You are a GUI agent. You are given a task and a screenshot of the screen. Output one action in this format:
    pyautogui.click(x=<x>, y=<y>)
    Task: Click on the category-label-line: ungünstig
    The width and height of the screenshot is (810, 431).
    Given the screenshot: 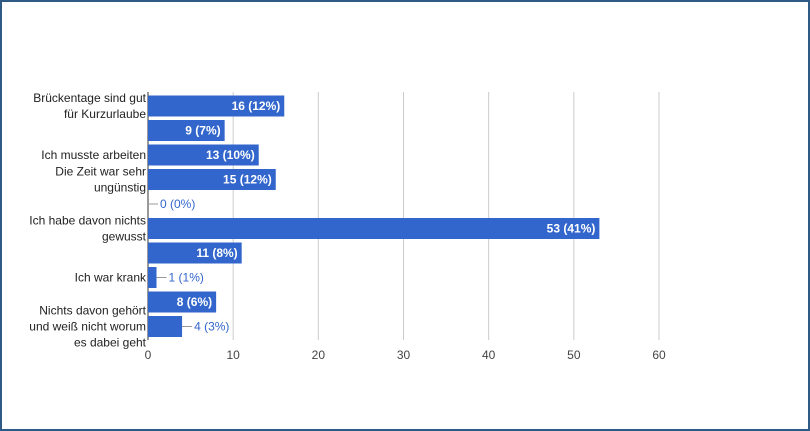 What is the action you would take?
    pyautogui.click(x=120, y=188)
    